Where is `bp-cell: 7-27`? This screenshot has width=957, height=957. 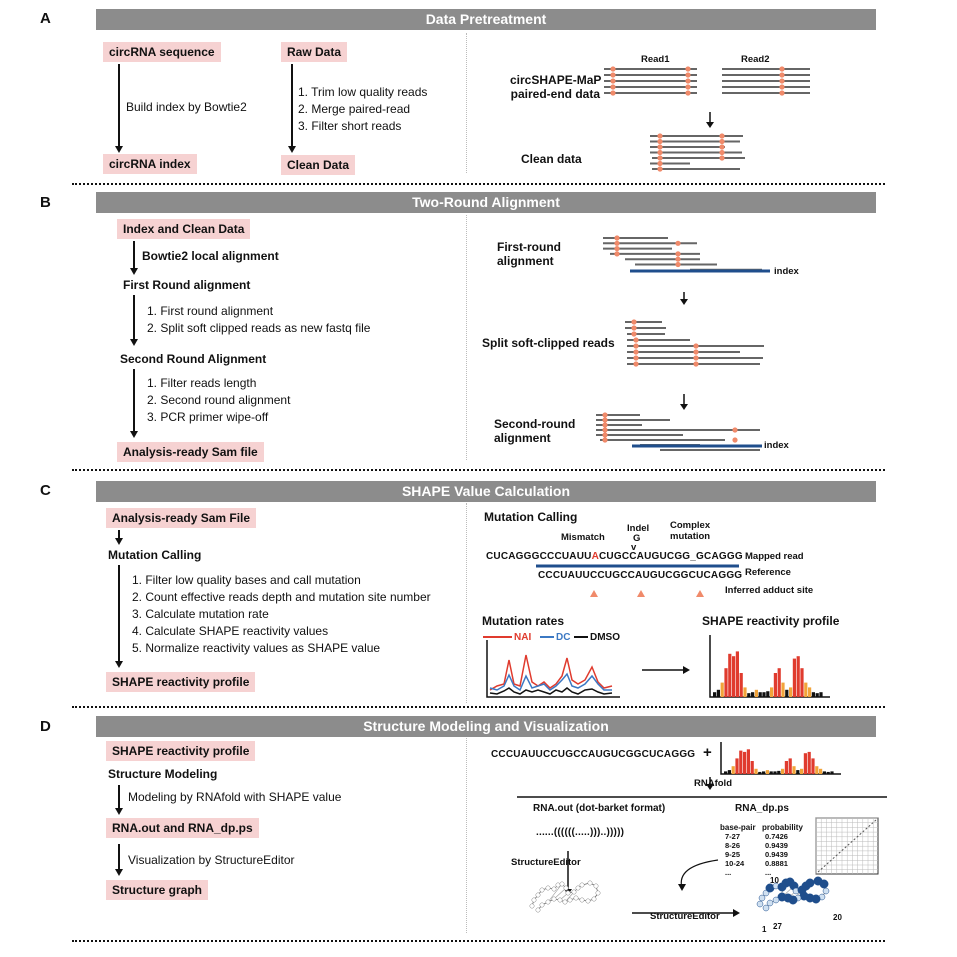 bp-cell: 7-27 is located at coordinates (733, 836).